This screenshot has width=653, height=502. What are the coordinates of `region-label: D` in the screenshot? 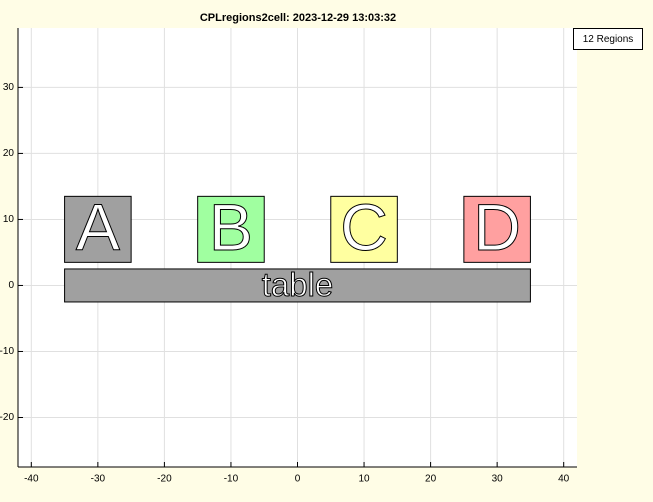 It's located at (497, 227).